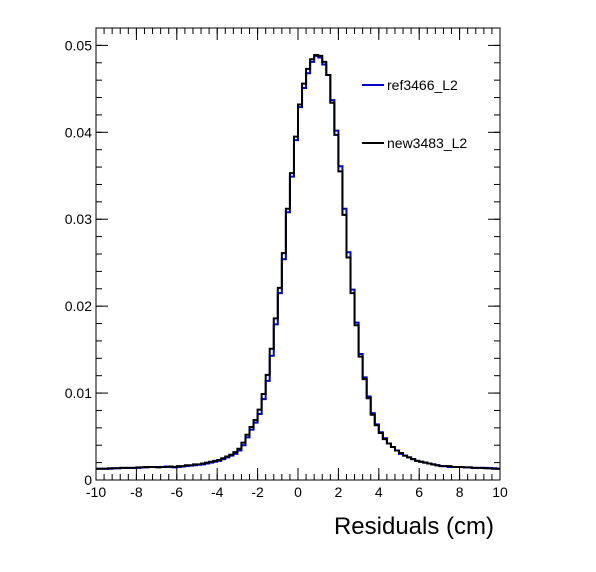 Image resolution: width=596 pixels, height=572 pixels. What do you see at coordinates (78, 132) in the screenshot?
I see `y-tick-label: 0.04` at bounding box center [78, 132].